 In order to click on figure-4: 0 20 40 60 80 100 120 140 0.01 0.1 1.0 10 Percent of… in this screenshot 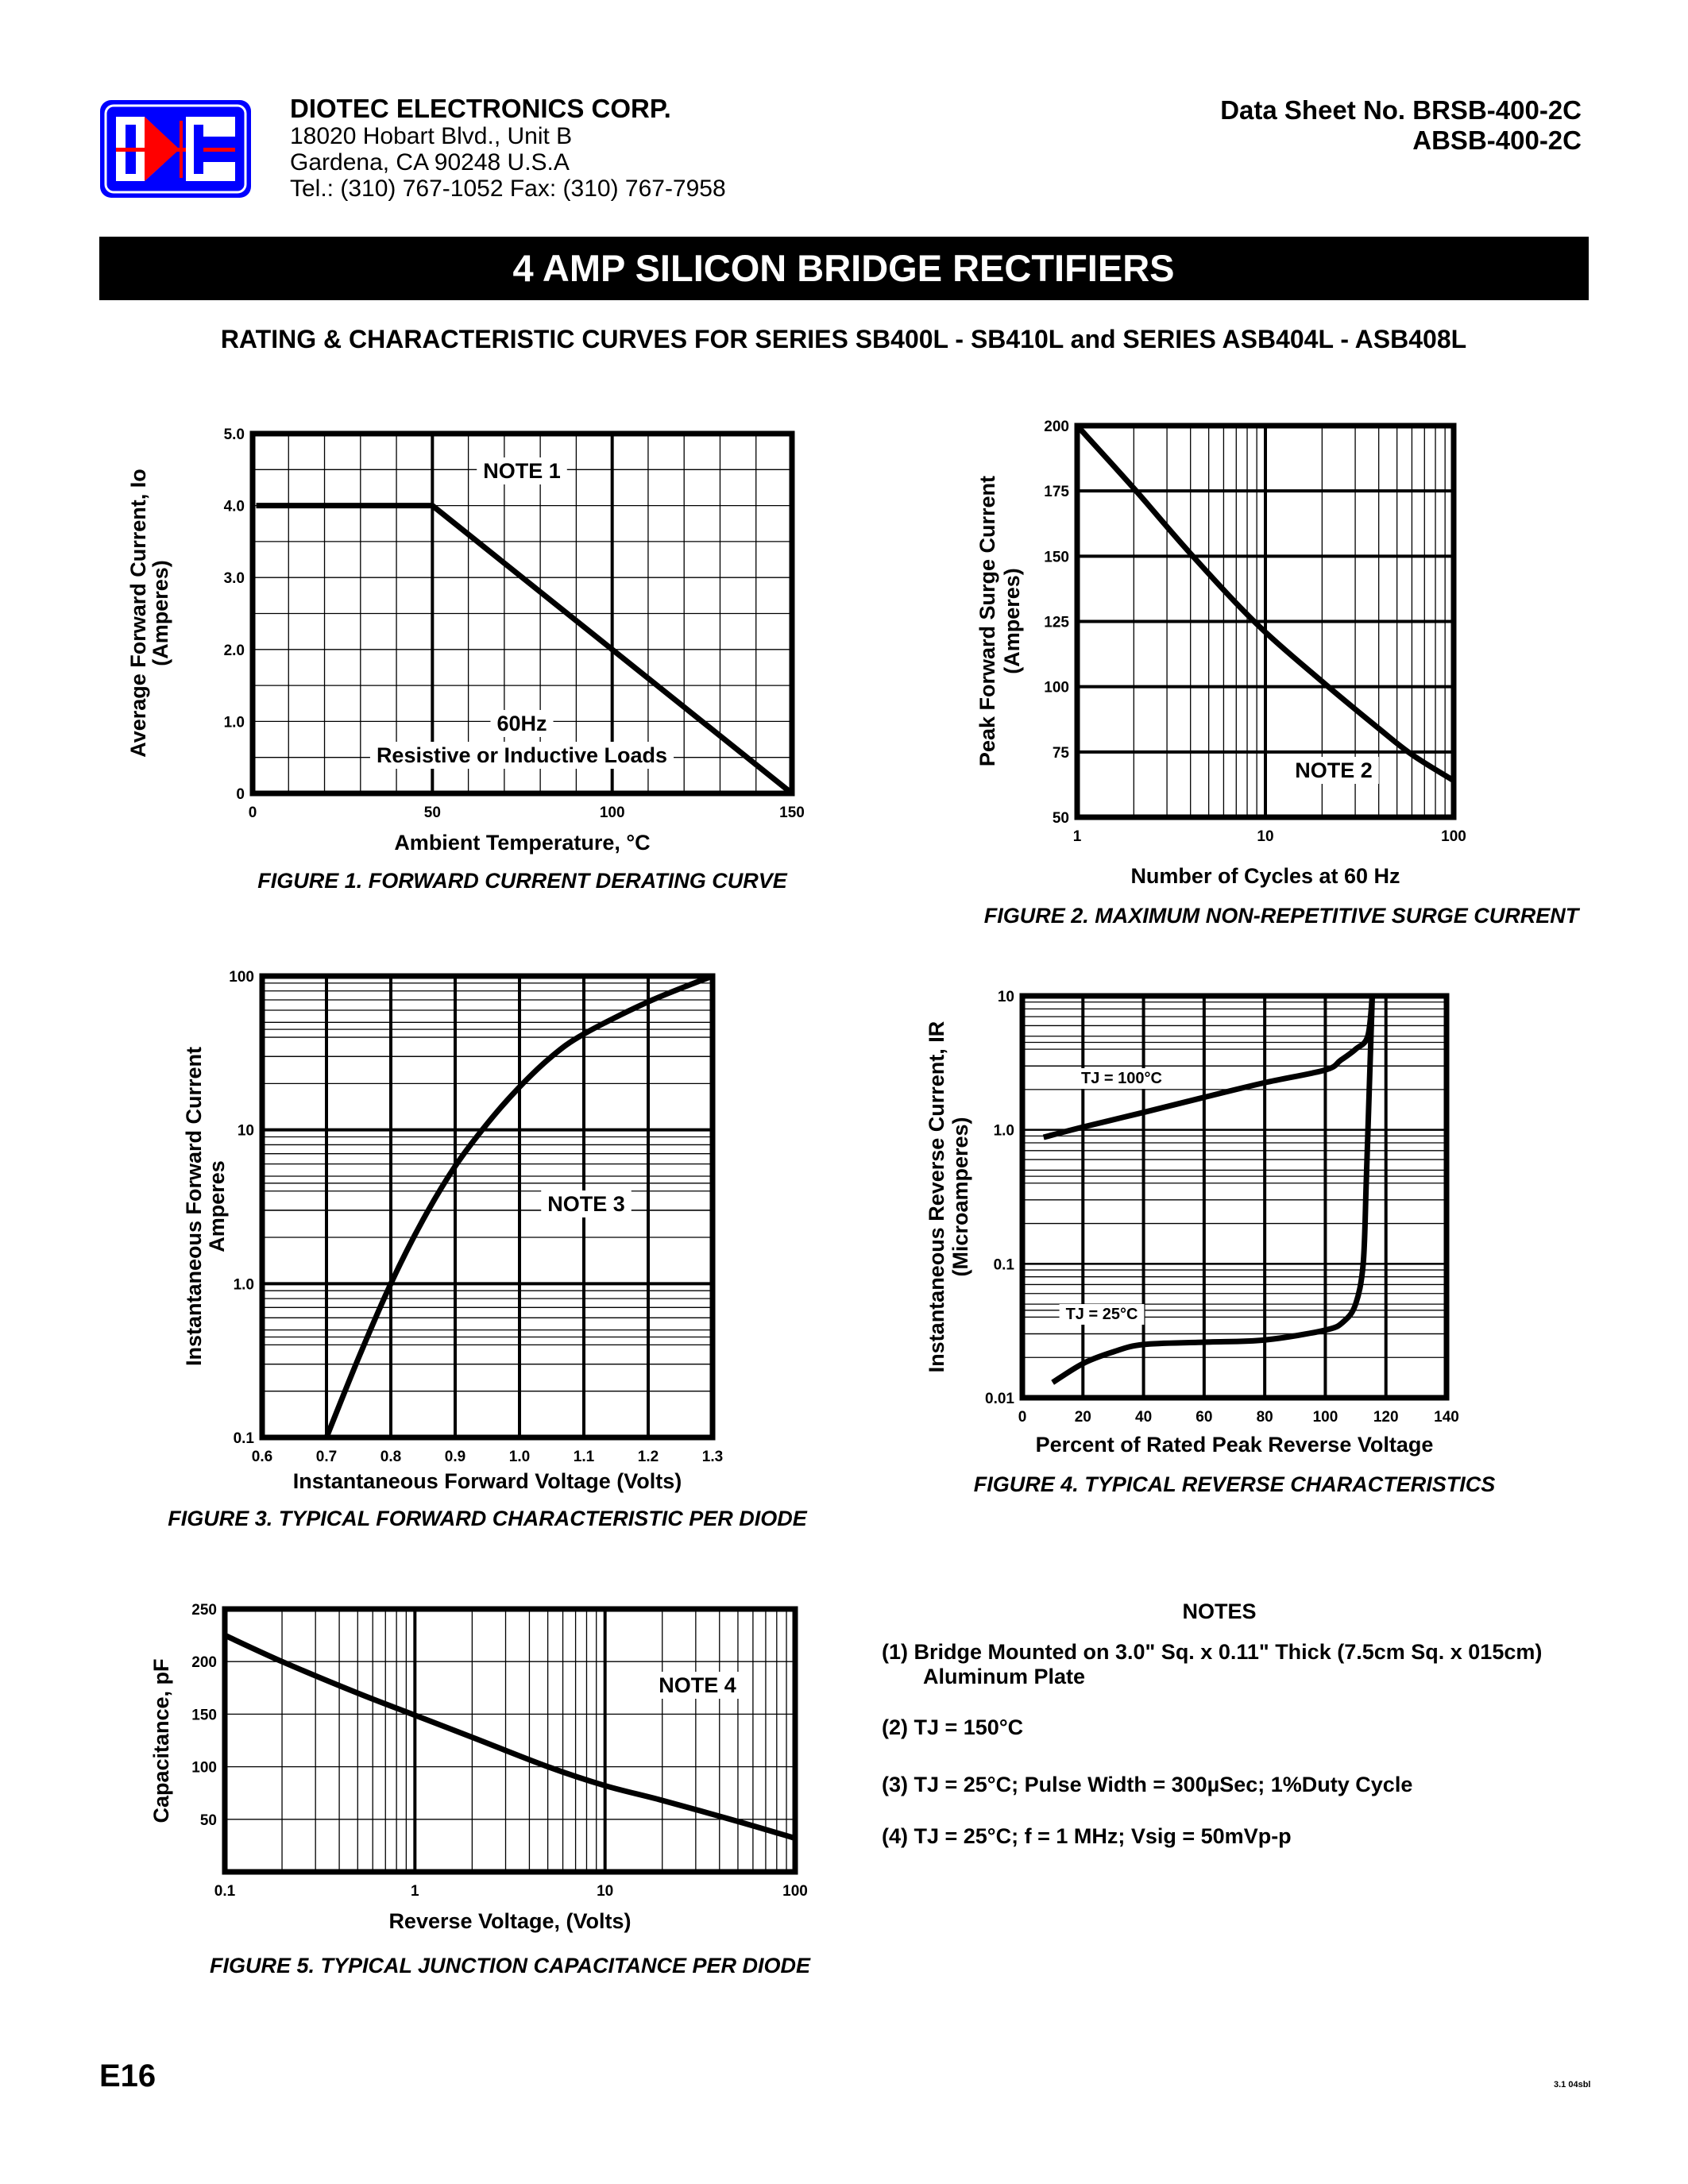, I will do `click(1210, 1242)`.